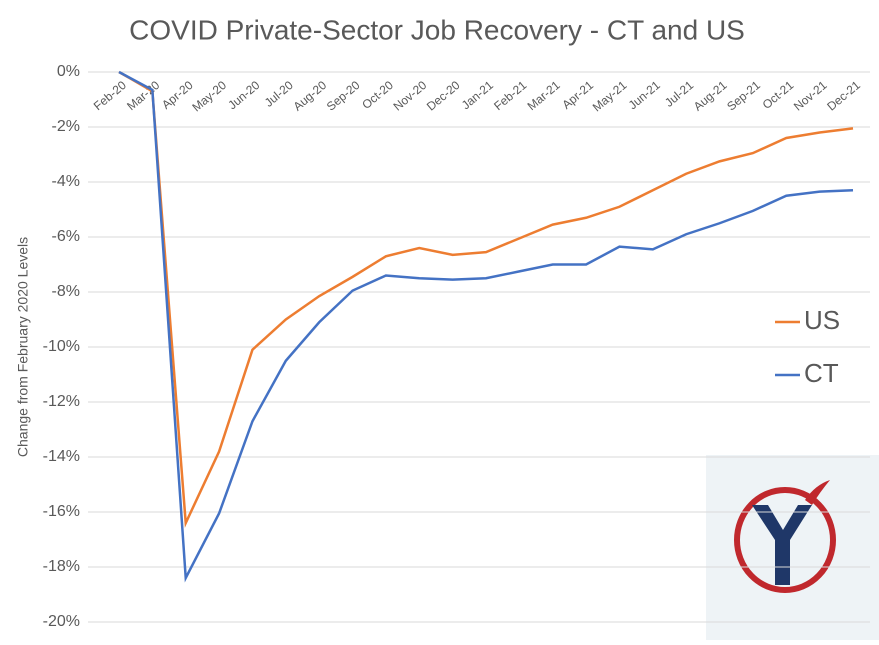  What do you see at coordinates (343, 96) in the screenshot?
I see `x-tick-label: Sep-20` at bounding box center [343, 96].